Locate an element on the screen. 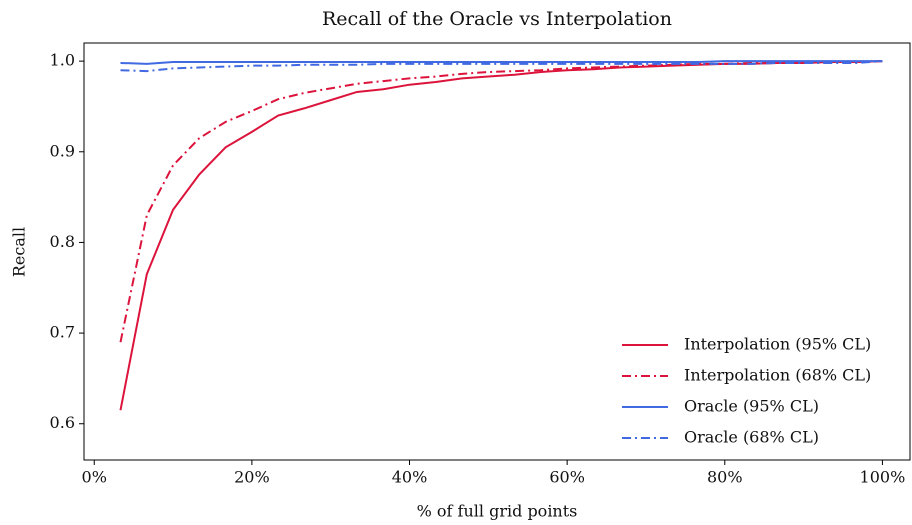 This screenshot has width=912, height=525. legend-label: Interpolation (95% CL) is located at coordinates (777, 344).